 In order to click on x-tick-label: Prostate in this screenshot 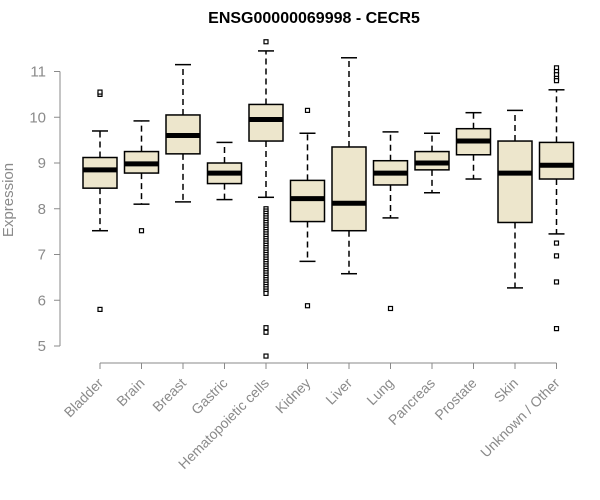, I will do `click(455, 399)`.